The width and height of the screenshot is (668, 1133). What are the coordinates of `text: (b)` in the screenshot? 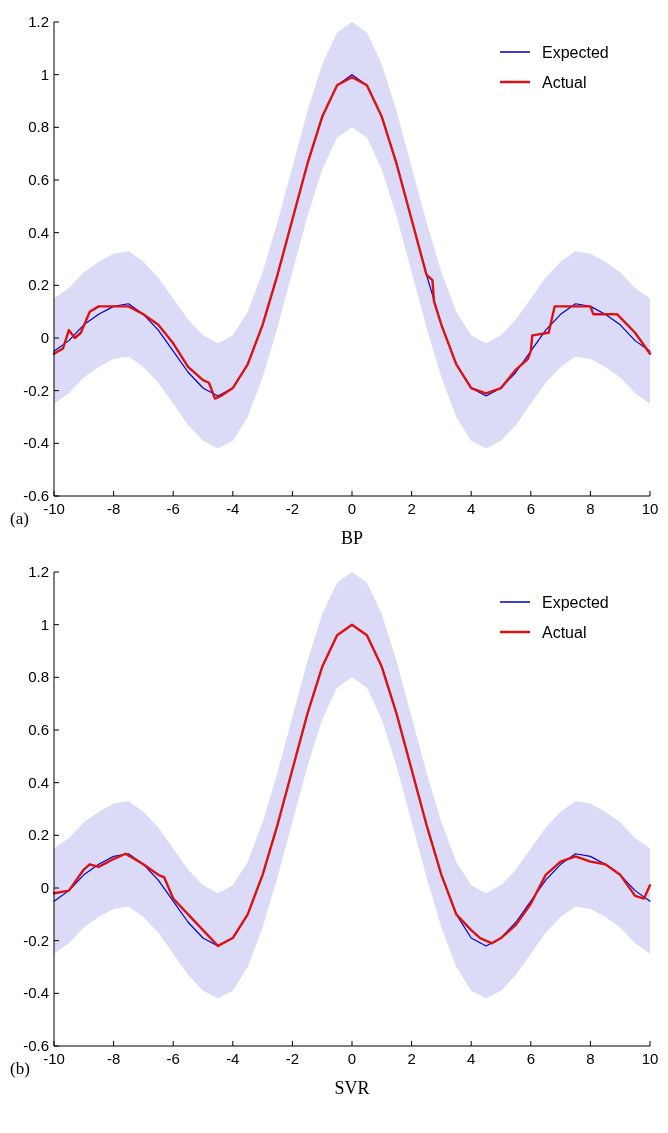 It's located at (20, 1068).